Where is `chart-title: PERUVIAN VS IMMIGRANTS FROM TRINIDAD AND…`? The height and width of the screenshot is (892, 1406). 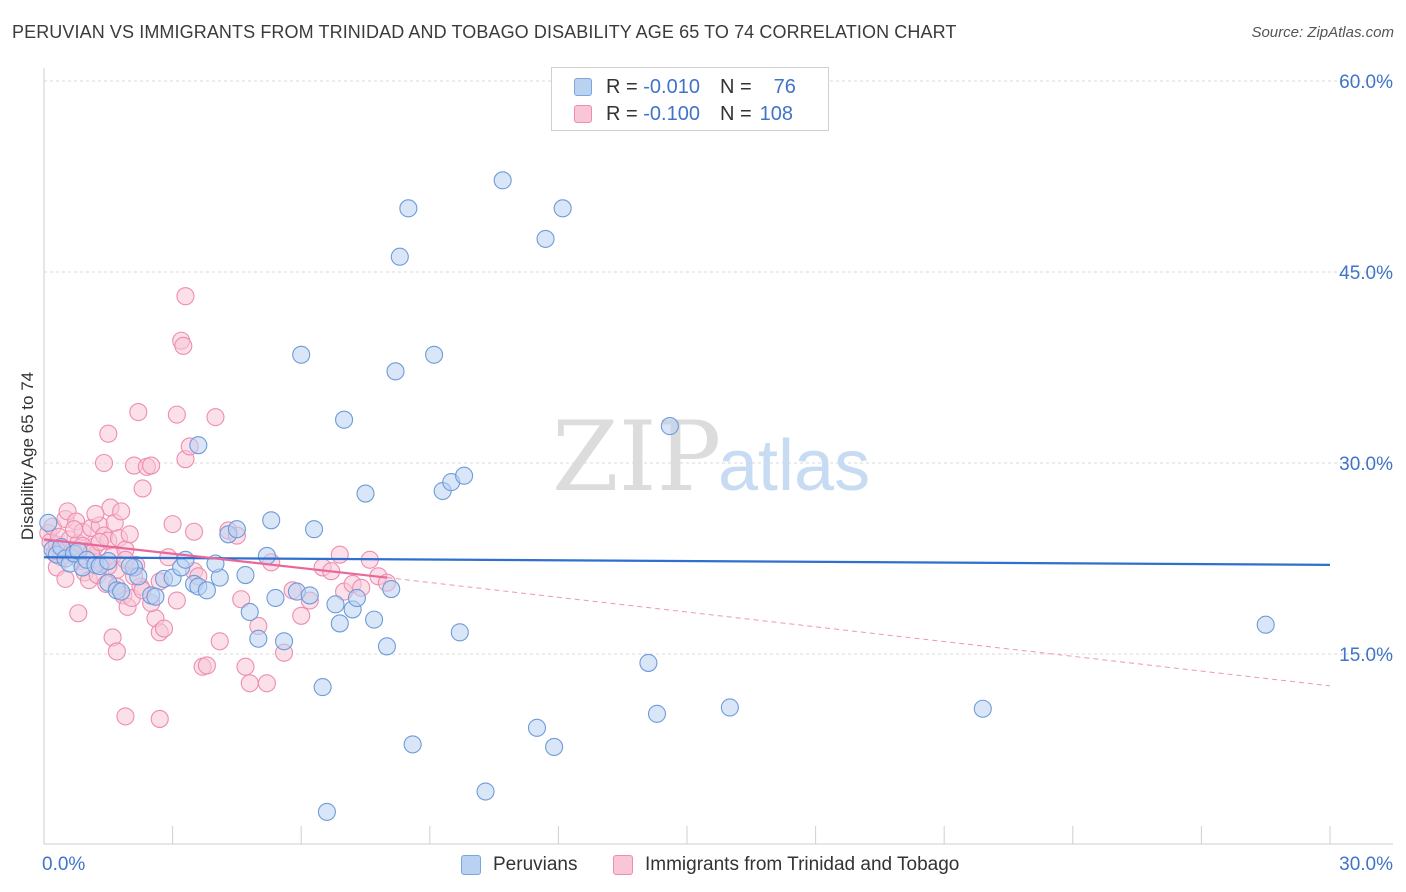
chart-title: PERUVIAN VS IMMIGRANTS FROM TRINIDAD AND… is located at coordinates (484, 32).